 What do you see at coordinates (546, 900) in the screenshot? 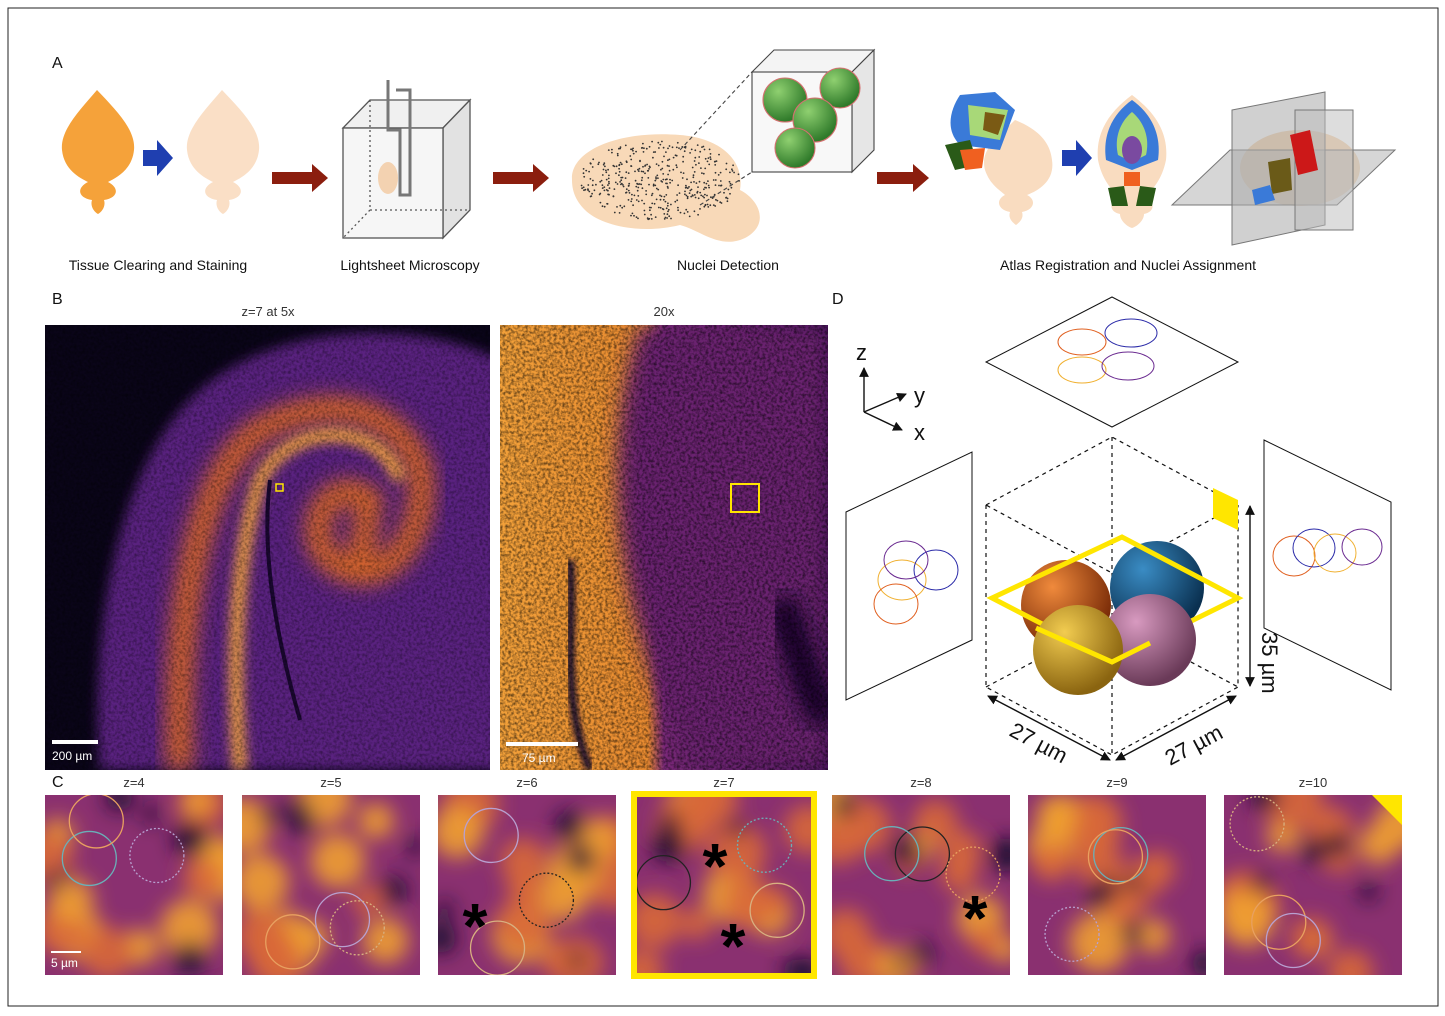
I see `nucleus-outline` at bounding box center [546, 900].